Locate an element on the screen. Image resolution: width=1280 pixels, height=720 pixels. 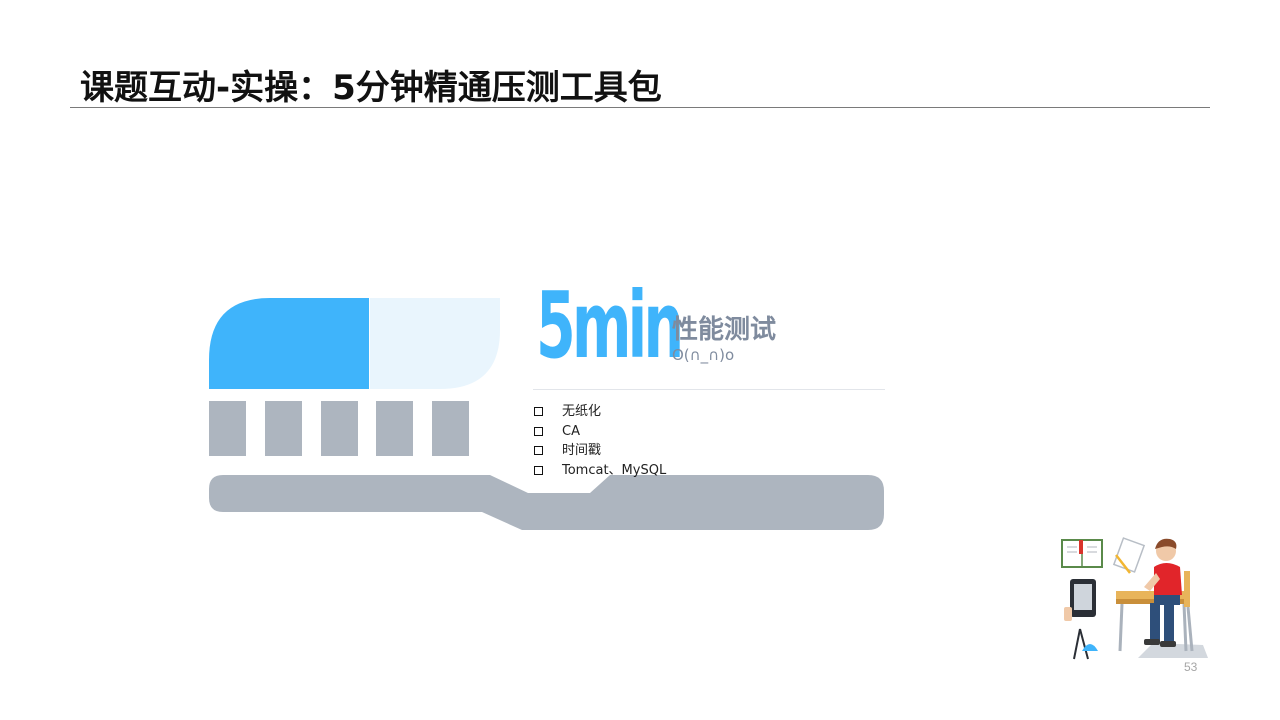
list-item: 时间戳 is located at coordinates (599, 451).